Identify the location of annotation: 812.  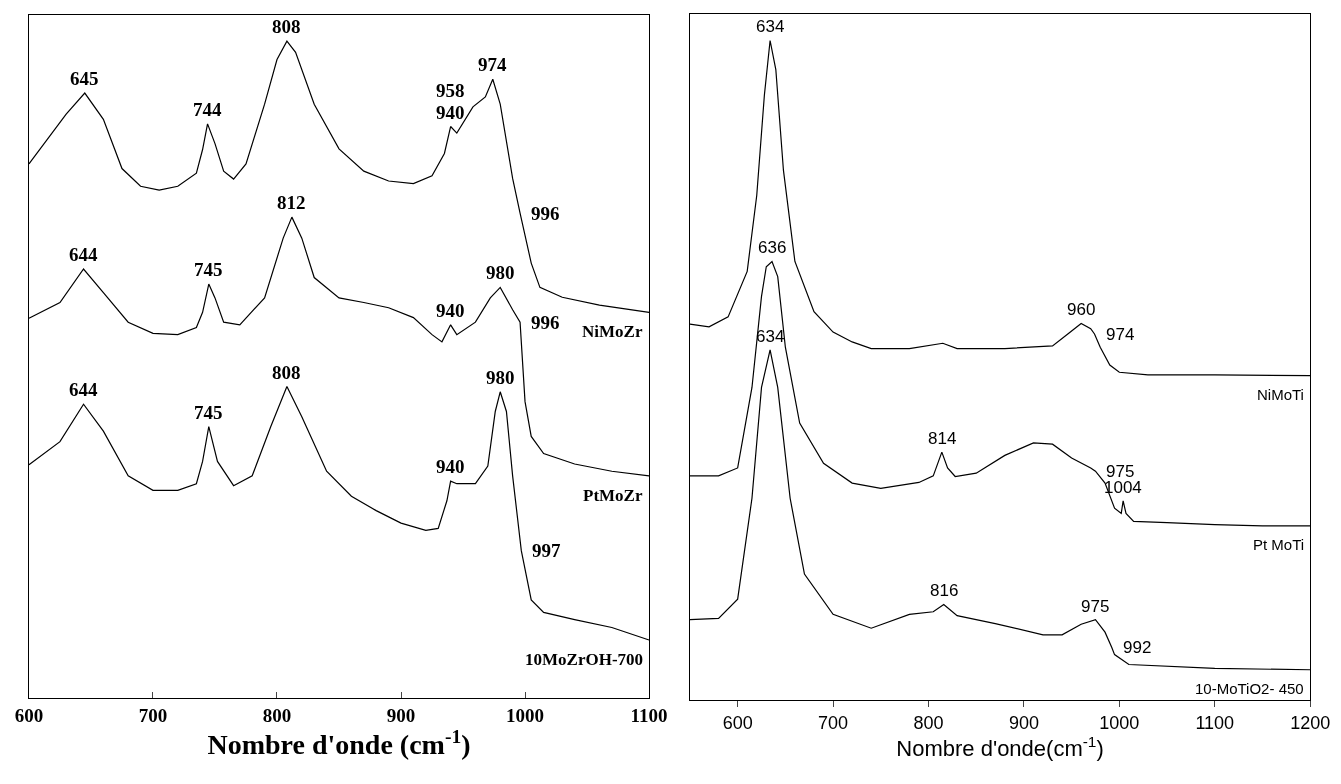
(291, 202).